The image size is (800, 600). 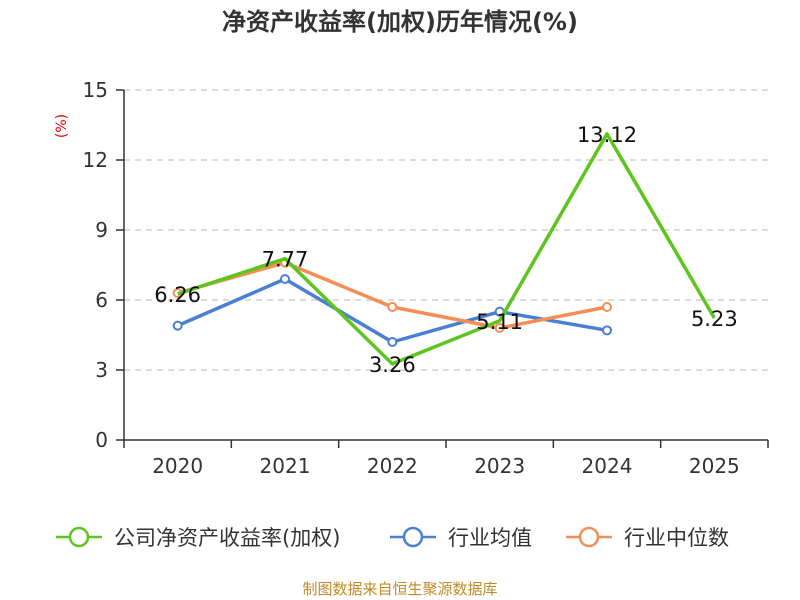 I want to click on y-tick-label: 6, so click(x=101, y=300).